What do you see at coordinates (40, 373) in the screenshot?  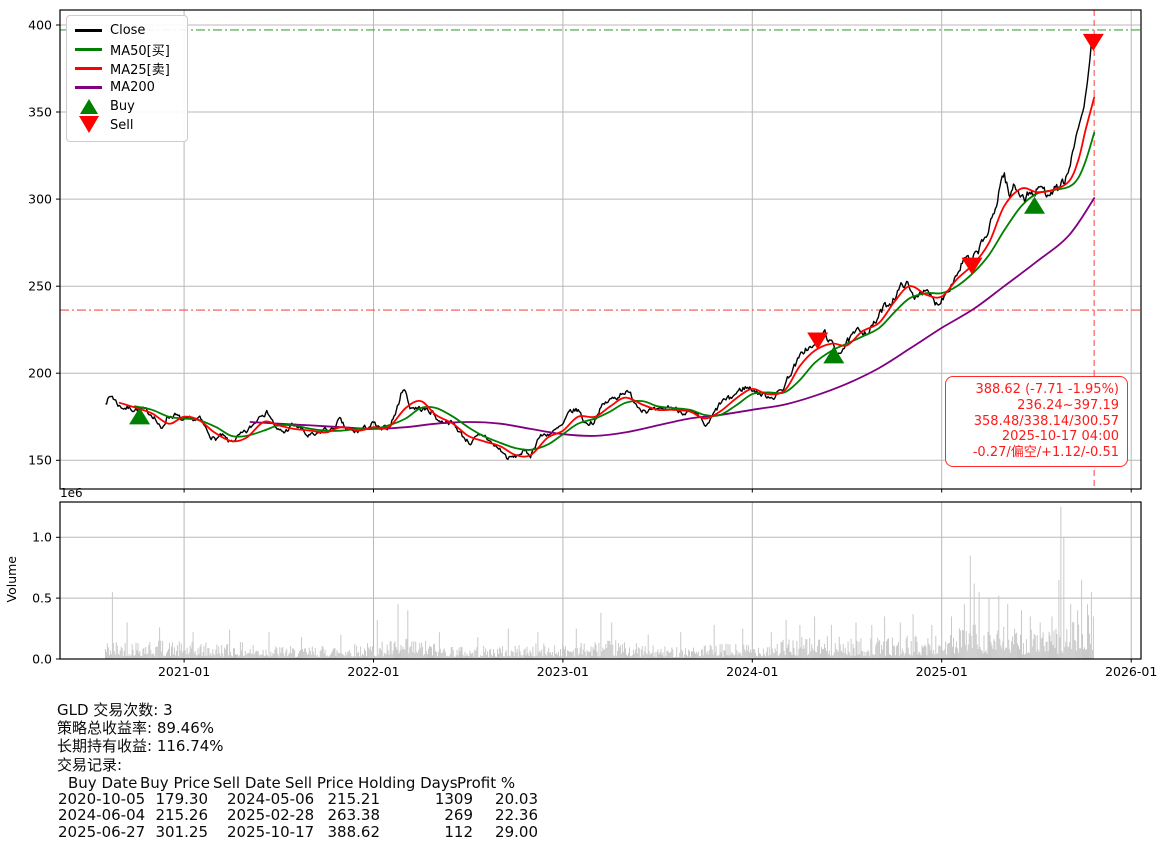 I see `price-ytick-label: 200` at bounding box center [40, 373].